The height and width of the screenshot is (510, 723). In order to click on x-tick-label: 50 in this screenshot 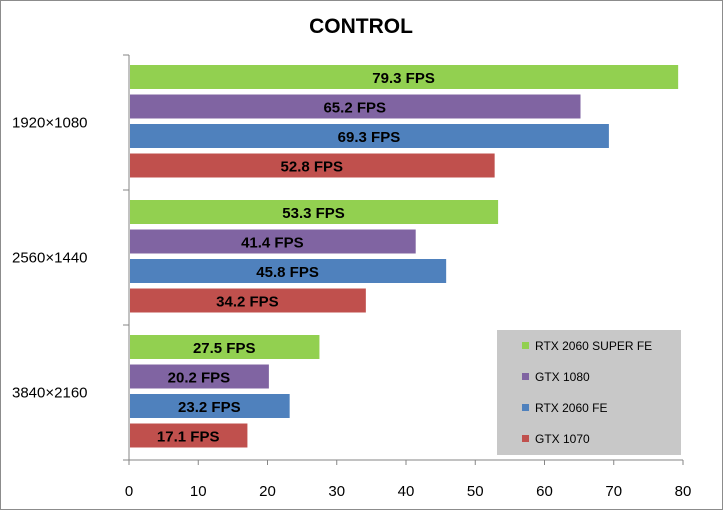, I will do `click(475, 491)`.